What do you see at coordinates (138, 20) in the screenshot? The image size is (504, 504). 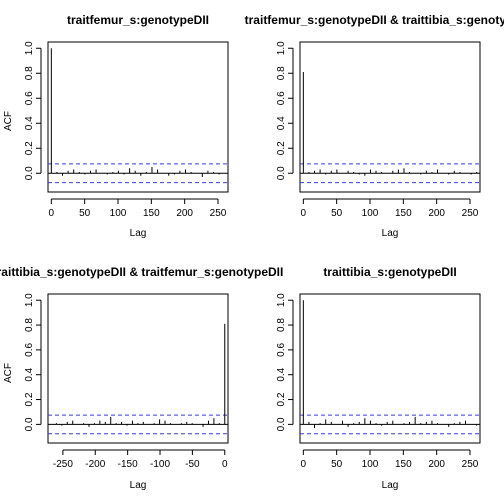 I see `panel-title: traitfemur_s:genotypeDII` at bounding box center [138, 20].